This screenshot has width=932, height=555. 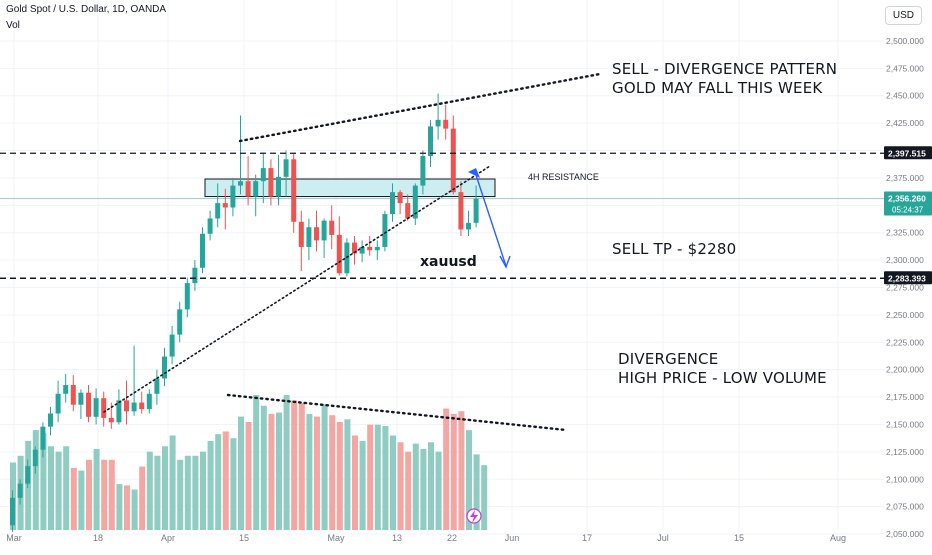 What do you see at coordinates (474, 516) in the screenshot?
I see `lightning-icon` at bounding box center [474, 516].